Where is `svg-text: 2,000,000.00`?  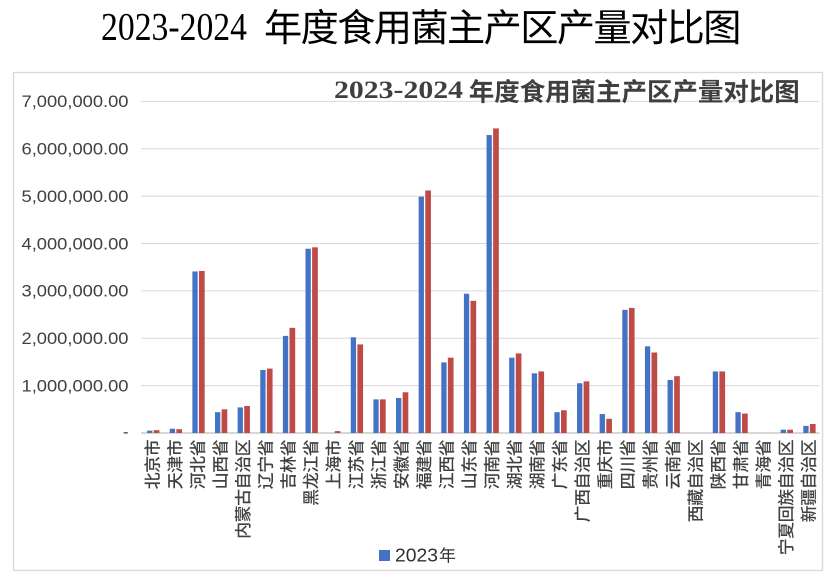 svg-text: 2,000,000.00 is located at coordinates (75, 339).